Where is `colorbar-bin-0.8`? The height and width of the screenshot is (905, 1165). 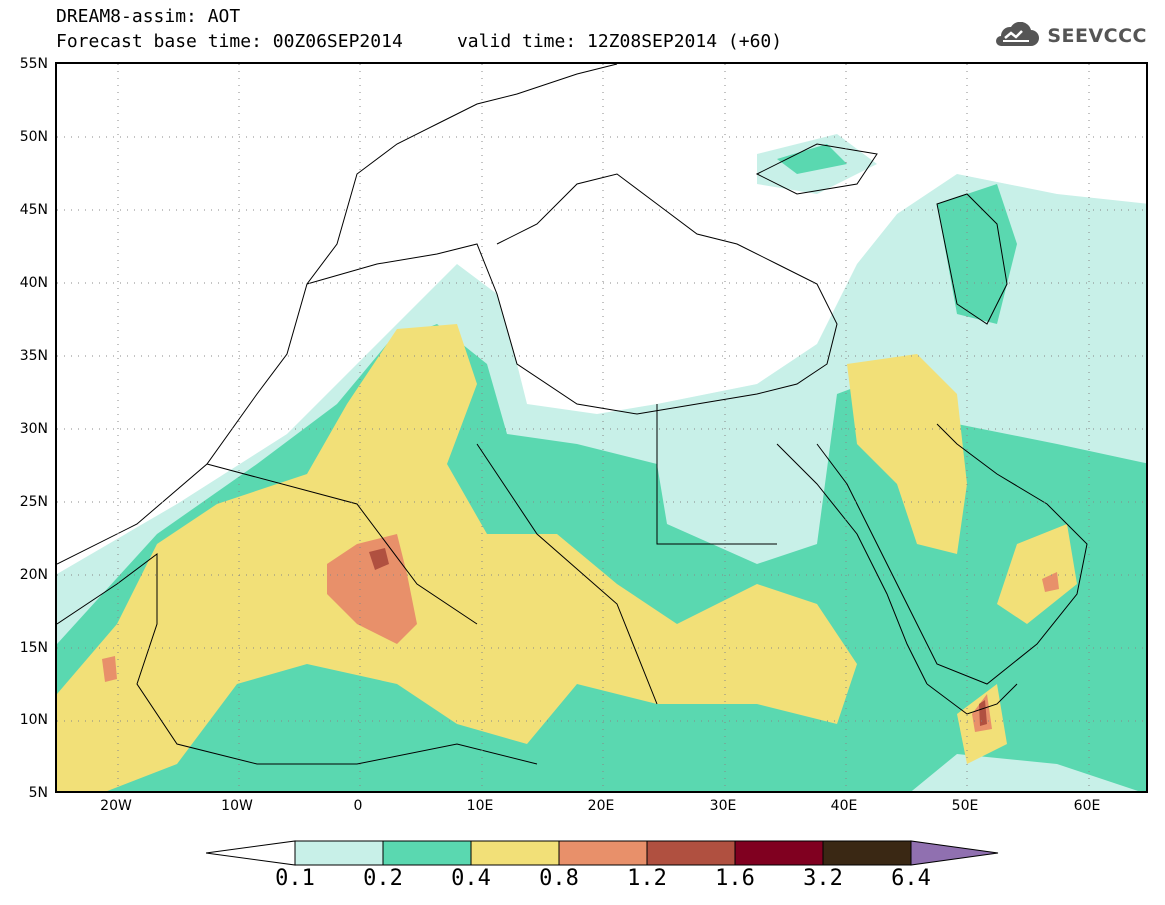 colorbar-bin-0.8 is located at coordinates (603, 853).